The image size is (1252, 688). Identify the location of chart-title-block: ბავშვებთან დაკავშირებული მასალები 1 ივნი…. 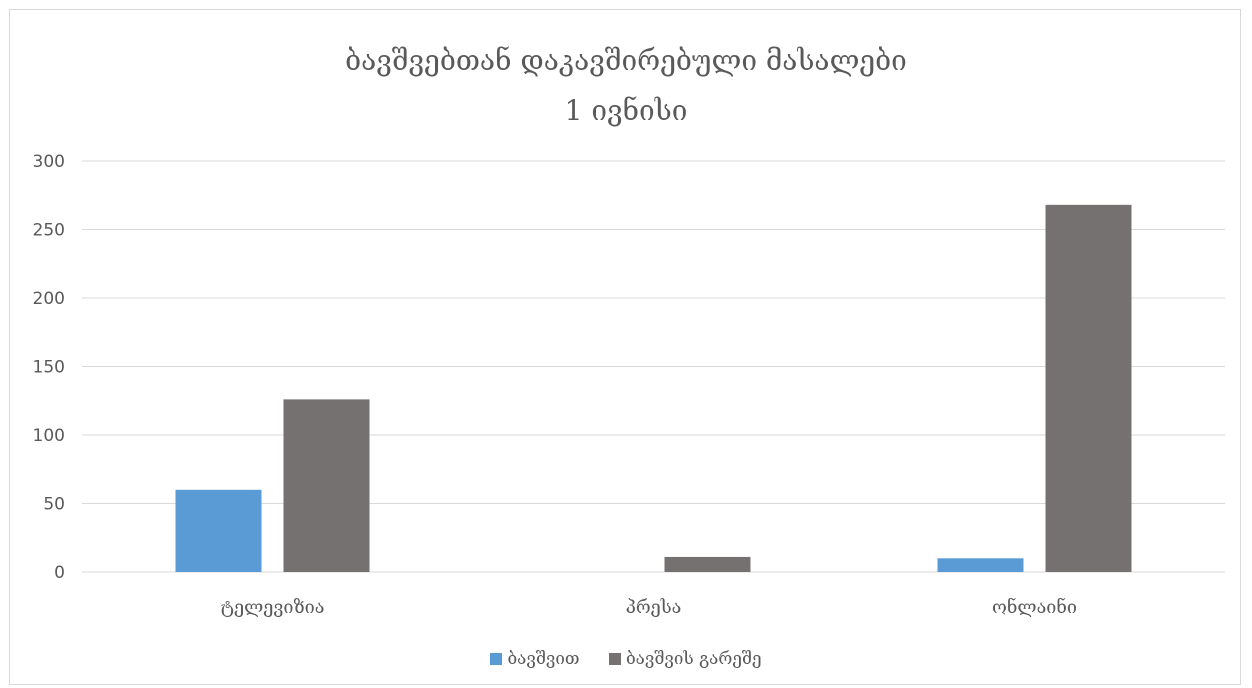
(626, 86).